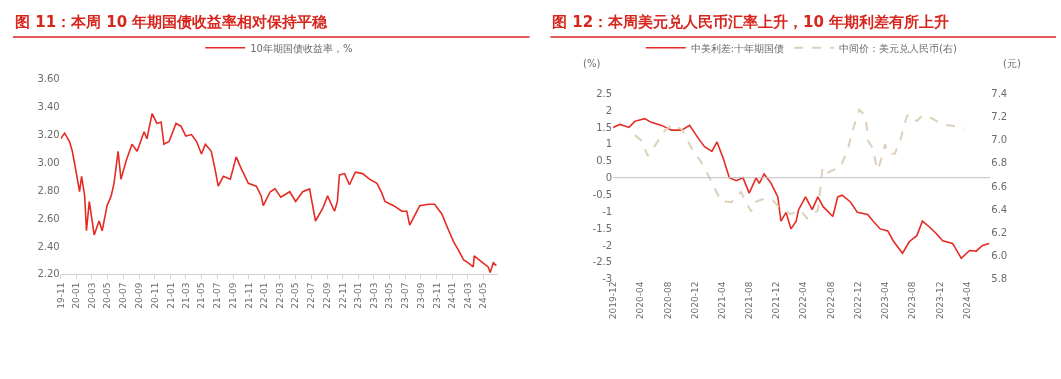 This screenshot has height=379, width=1061. Describe the element at coordinates (1012, 63) in the screenshot. I see `y2-axis-title: (元)` at that location.